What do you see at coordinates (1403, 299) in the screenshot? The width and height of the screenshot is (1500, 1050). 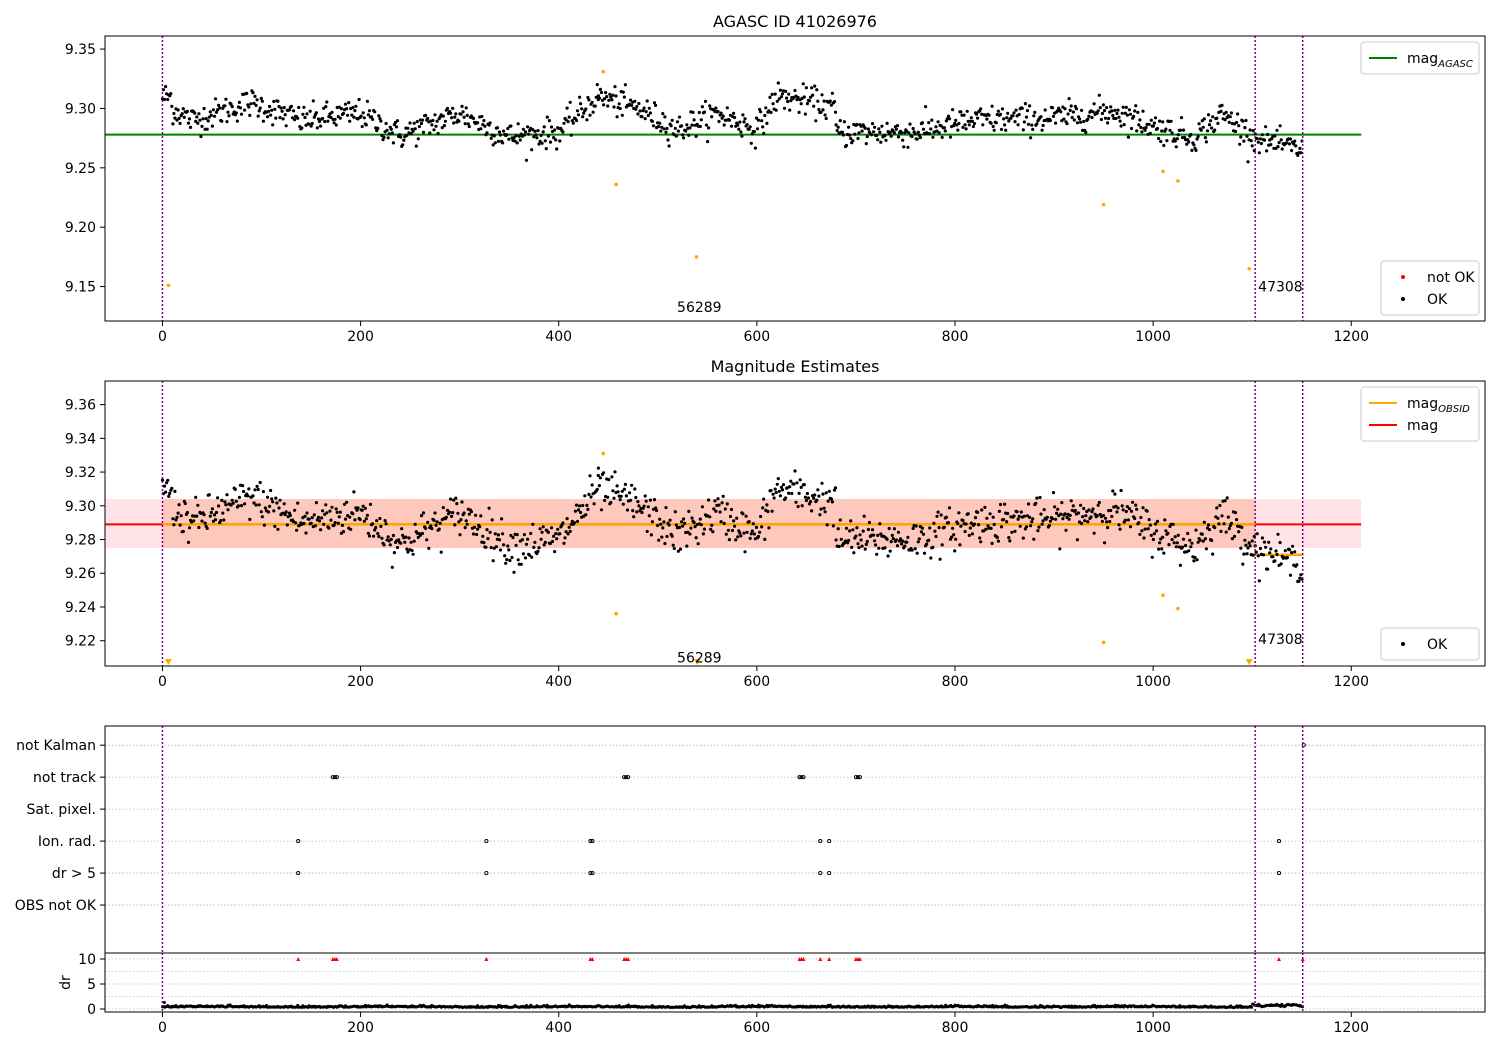 I see `legend-dot-swatch` at bounding box center [1403, 299].